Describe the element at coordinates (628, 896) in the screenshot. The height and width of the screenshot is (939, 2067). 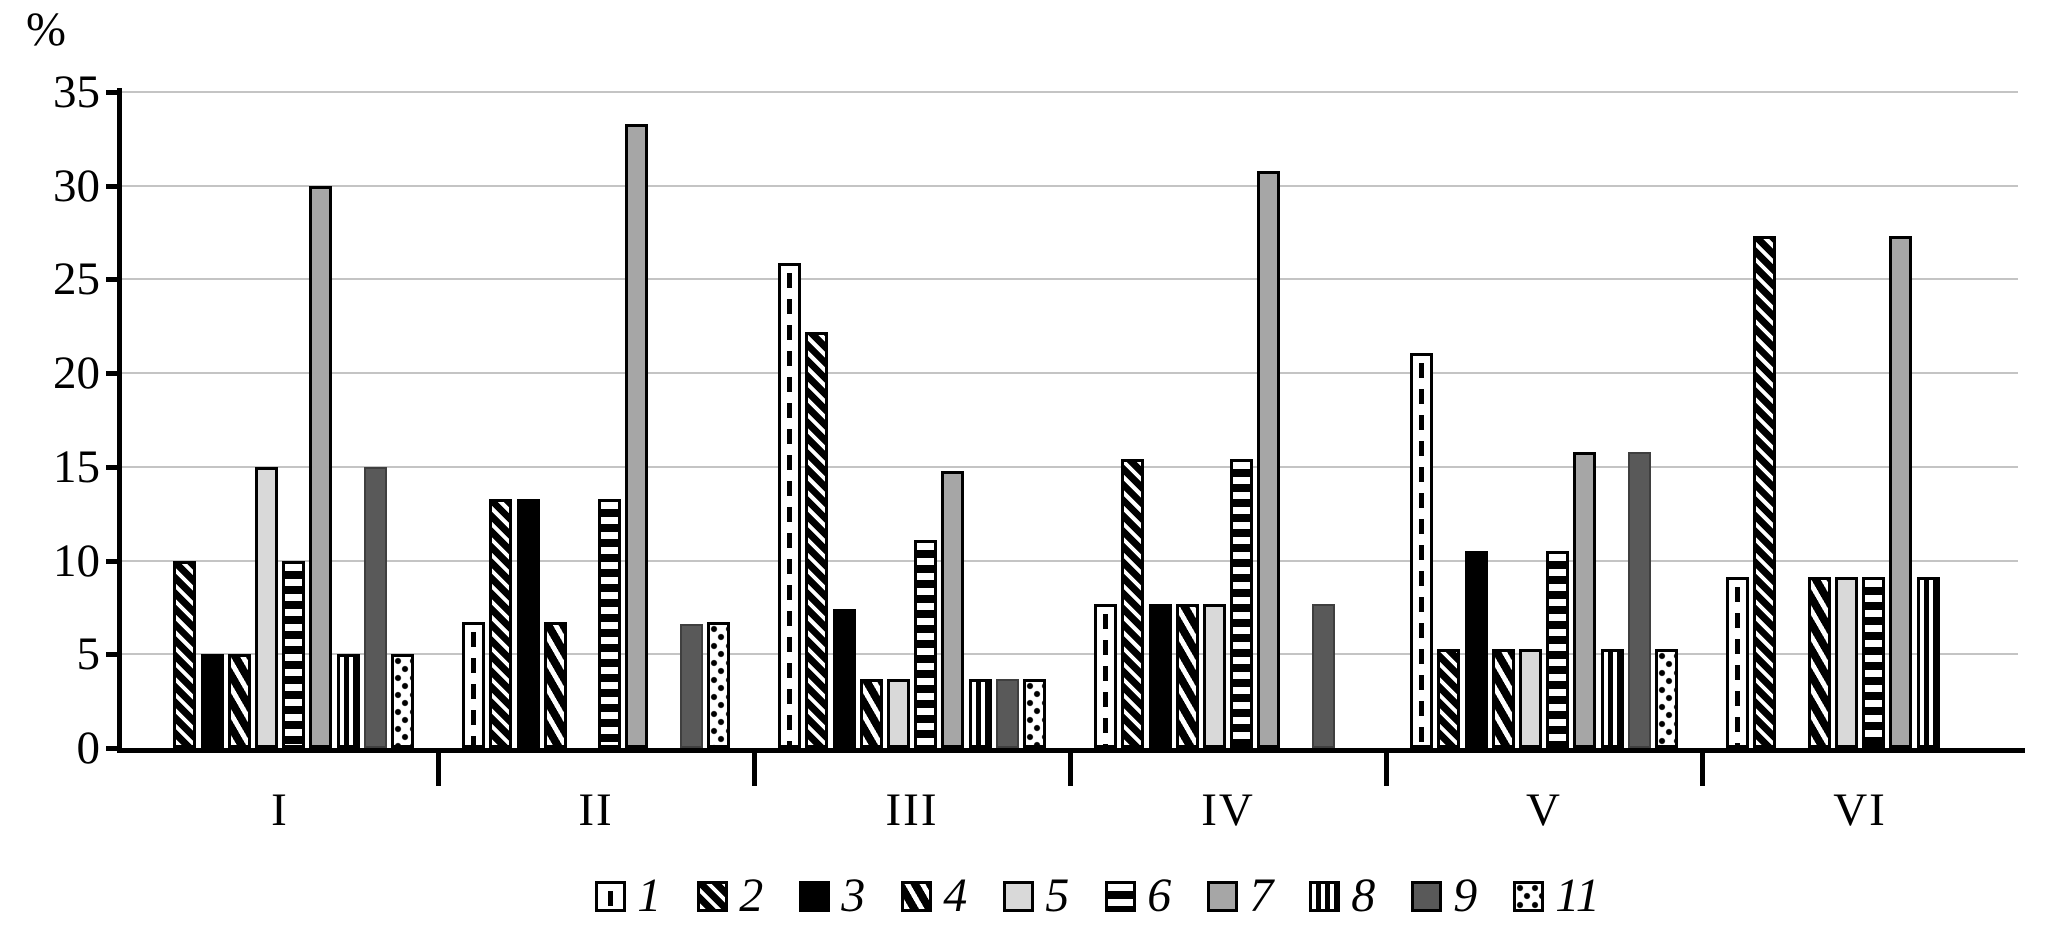
I see `legend-item-1: 1` at that location.